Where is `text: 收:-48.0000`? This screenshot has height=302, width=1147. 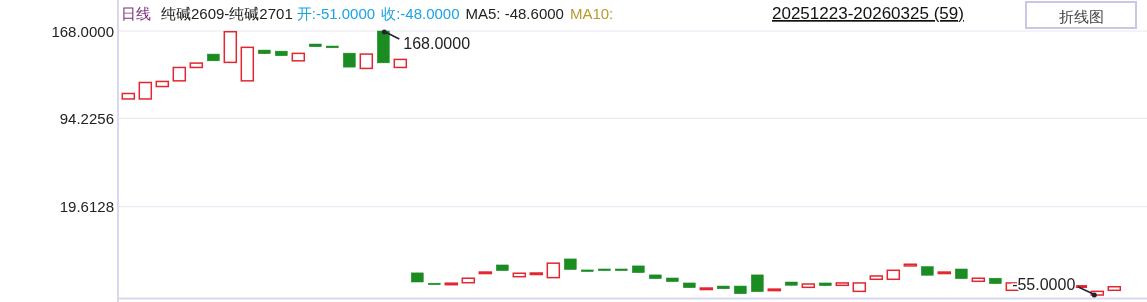 text: 收:-48.0000 is located at coordinates (420, 13).